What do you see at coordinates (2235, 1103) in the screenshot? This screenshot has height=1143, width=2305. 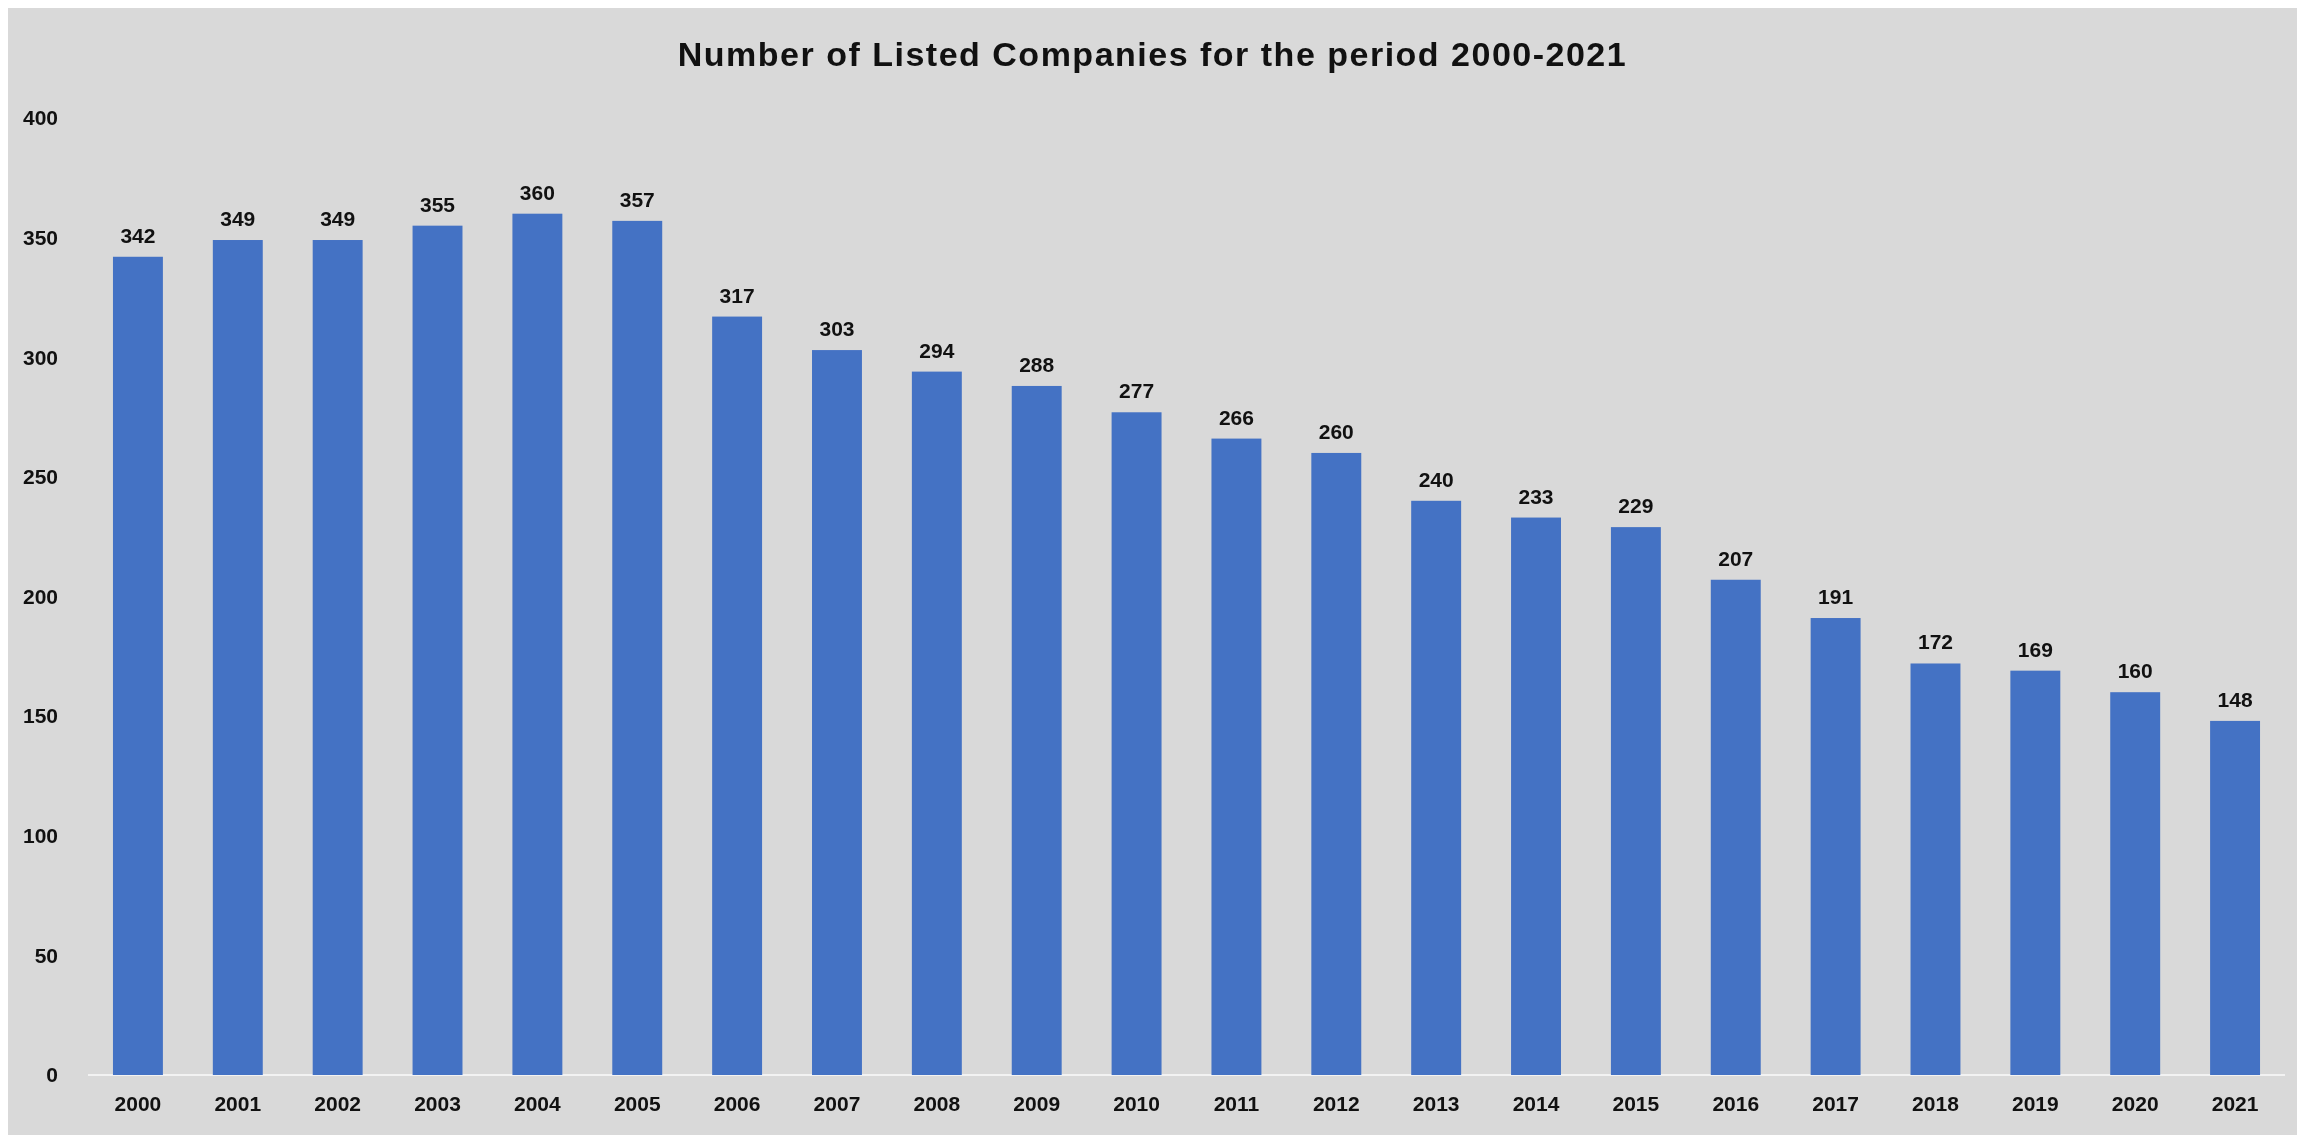 I see `x-tick-label: 2021` at bounding box center [2235, 1103].